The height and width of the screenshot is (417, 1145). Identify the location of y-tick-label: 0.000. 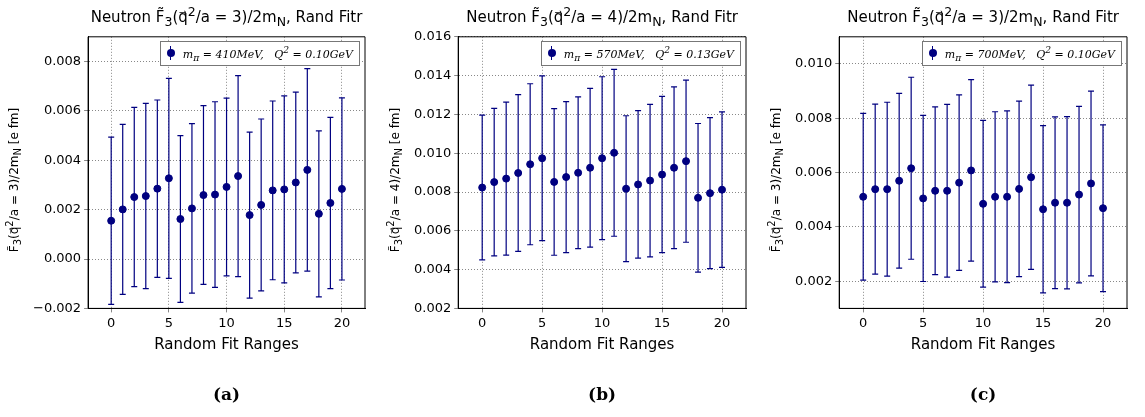
(62, 258).